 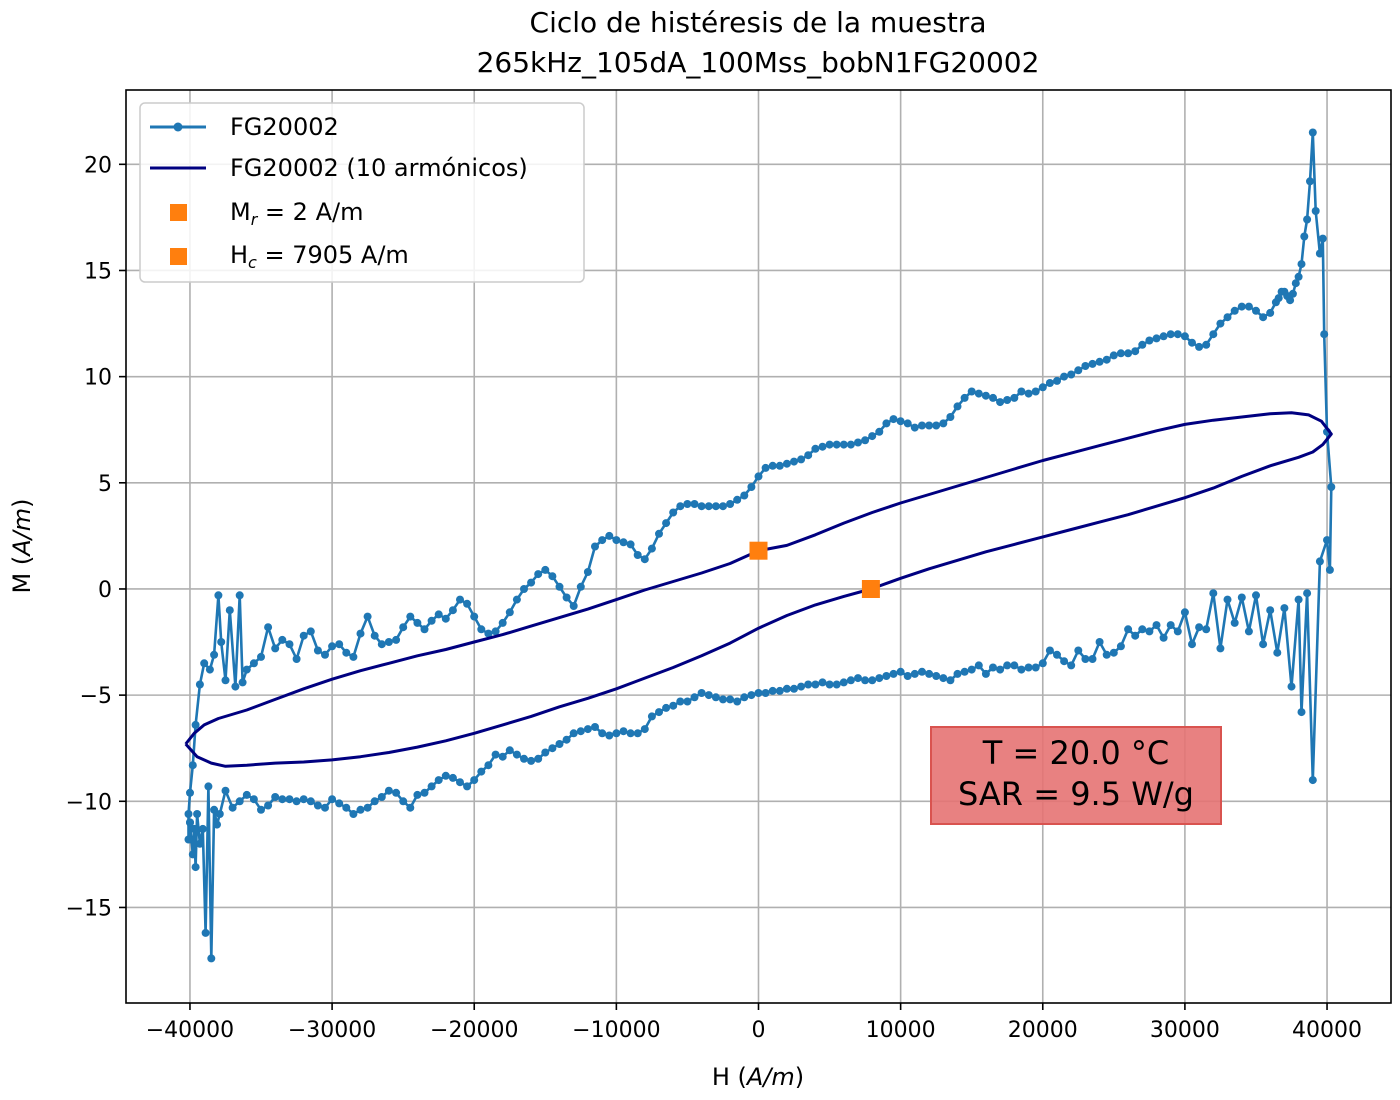 What do you see at coordinates (319, 256) in the screenshot?
I see `legend-label-coercivity: Hc = 7905 A/m` at bounding box center [319, 256].